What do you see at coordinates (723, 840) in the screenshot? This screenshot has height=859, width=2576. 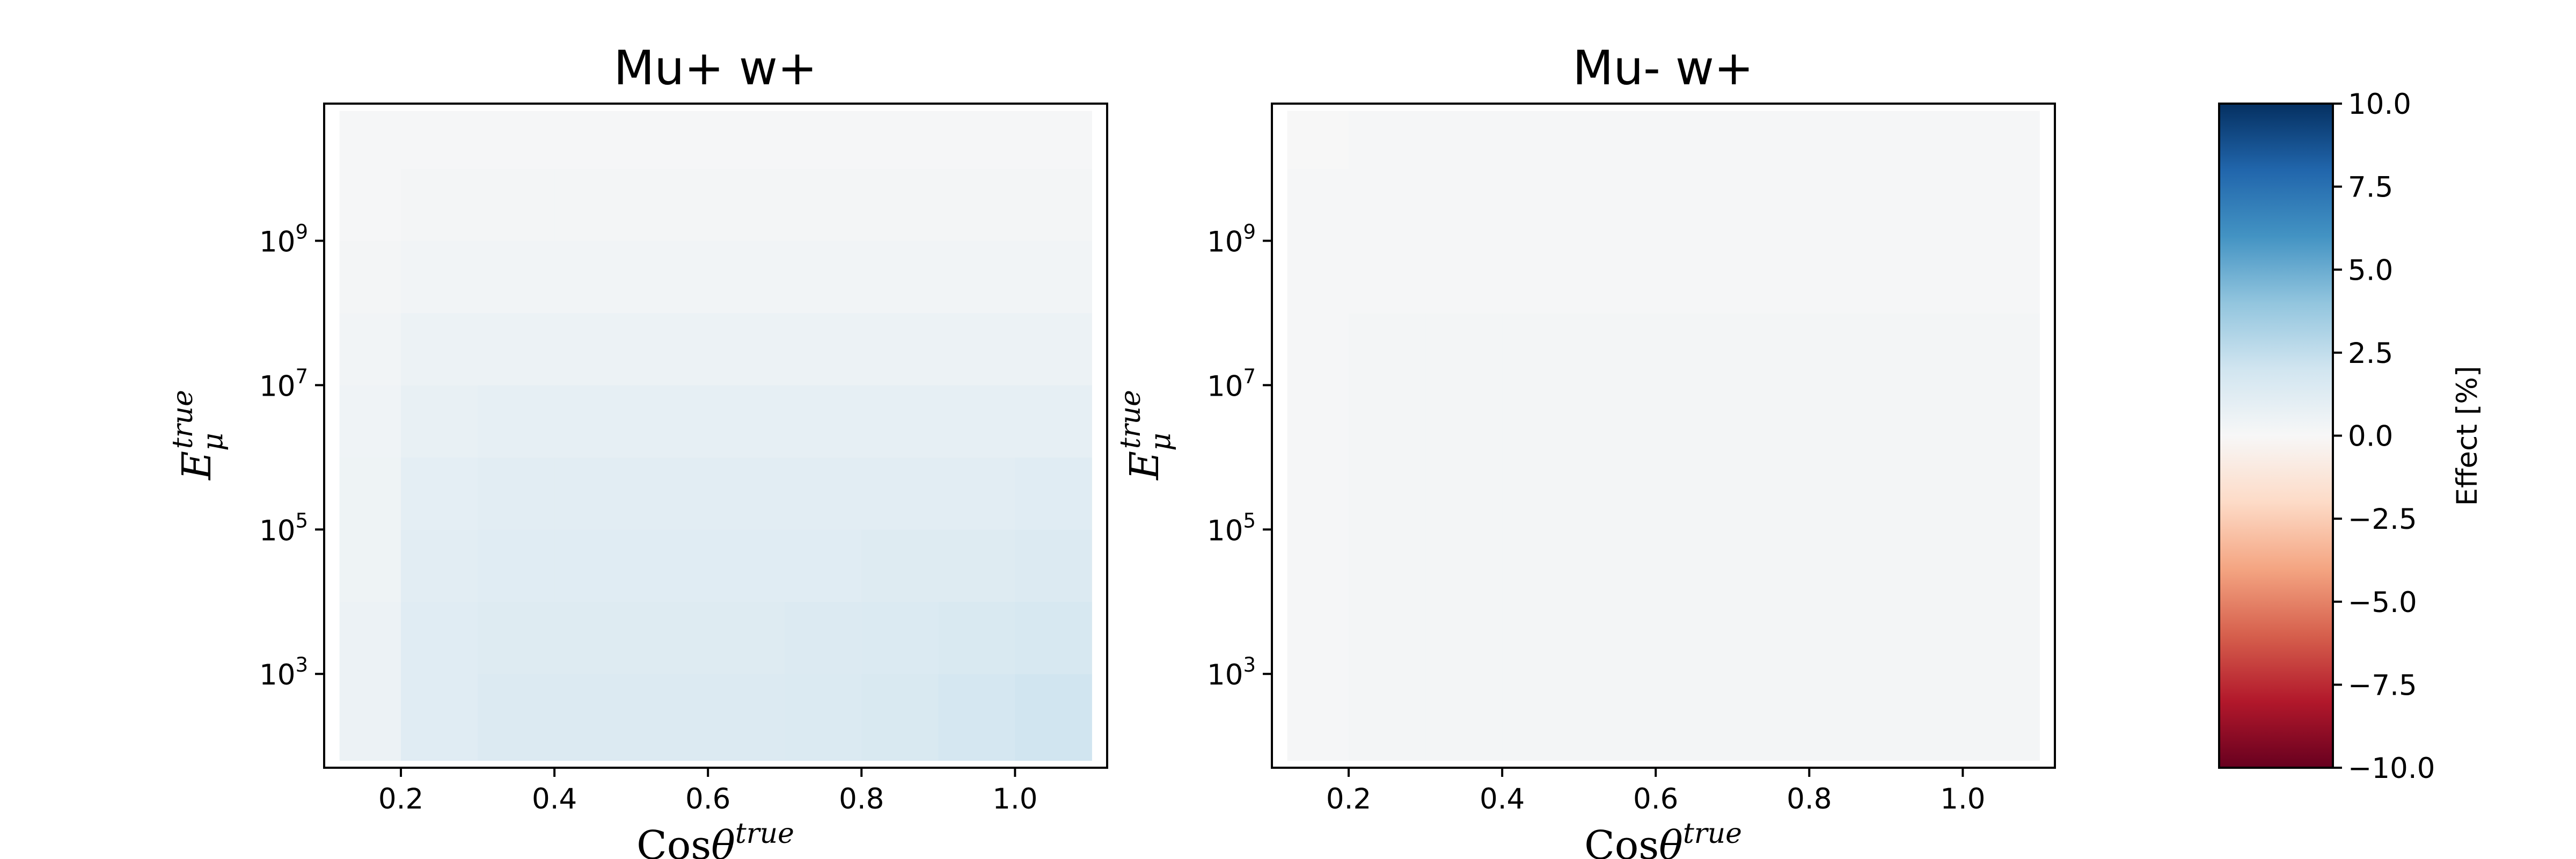 I see `x-label-symbol: θ` at bounding box center [723, 840].